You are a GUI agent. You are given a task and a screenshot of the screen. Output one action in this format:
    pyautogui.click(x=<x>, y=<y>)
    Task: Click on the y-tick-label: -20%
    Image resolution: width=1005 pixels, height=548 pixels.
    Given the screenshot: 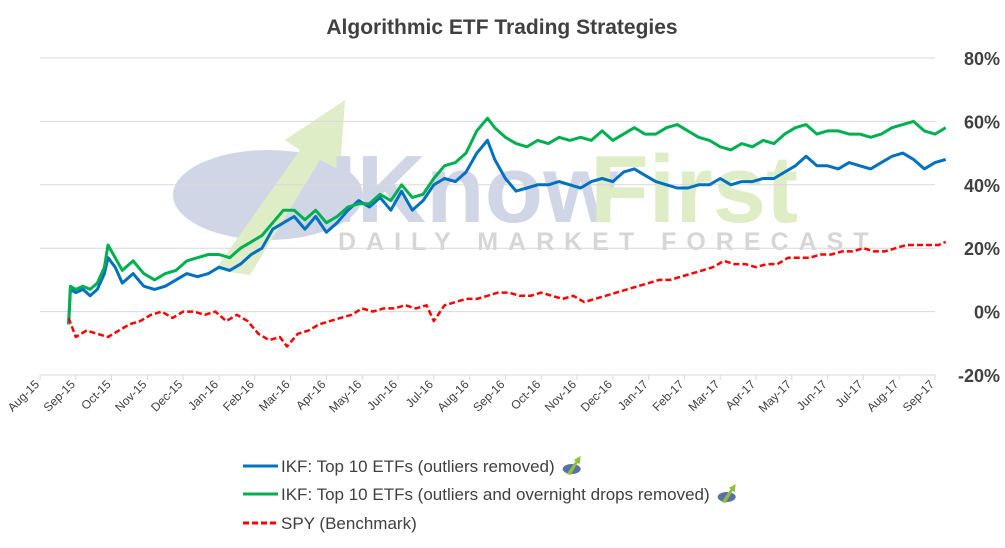 What is the action you would take?
    pyautogui.click(x=979, y=376)
    